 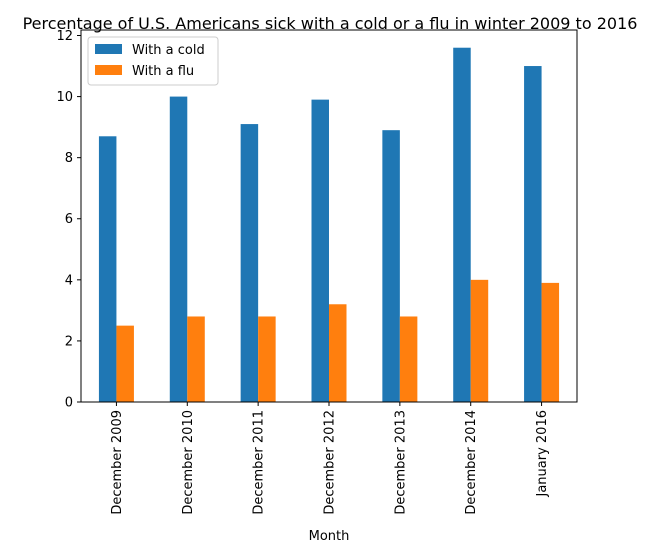 What do you see at coordinates (69, 280) in the screenshot?
I see `y-tick-label: 4` at bounding box center [69, 280].